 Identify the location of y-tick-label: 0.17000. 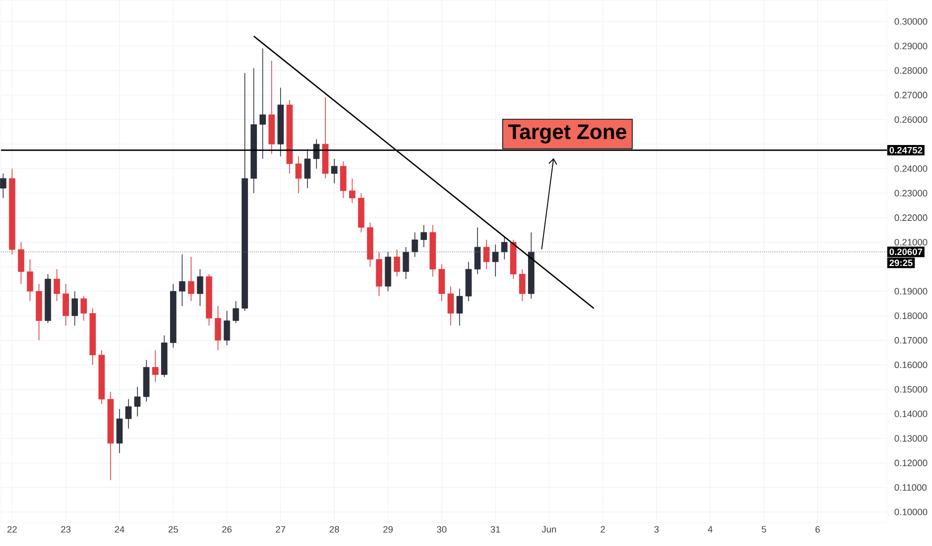
(911, 340).